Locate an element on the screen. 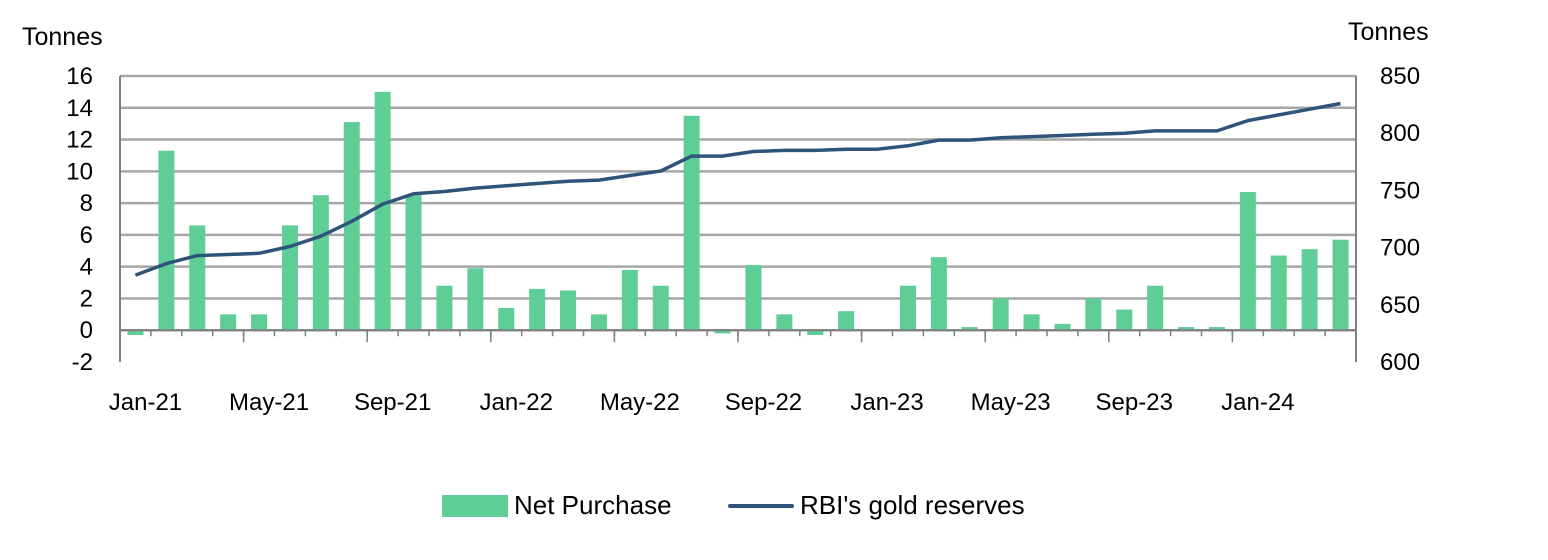 The image size is (1548, 560). legend-label-gold-reserves: RBI's gold reserves is located at coordinates (912, 505).